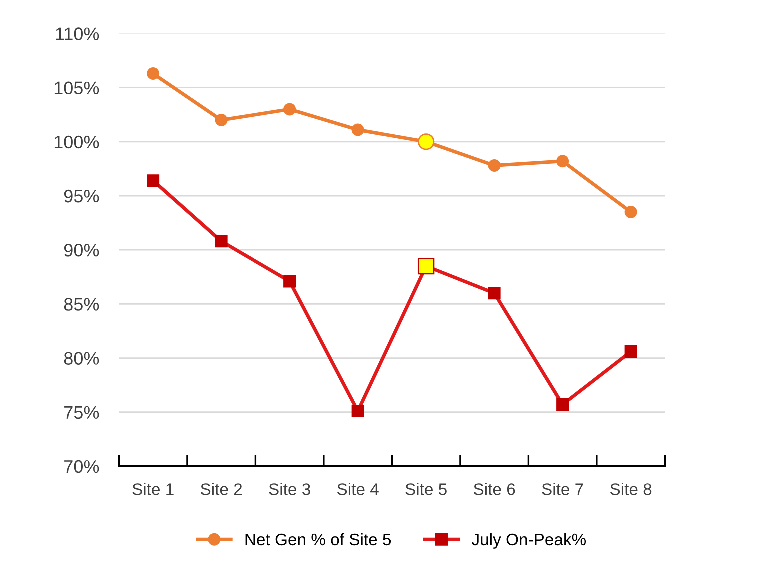 This screenshot has height=562, width=769. Describe the element at coordinates (495, 489) in the screenshot. I see `x-tick-label: Site 6` at that location.